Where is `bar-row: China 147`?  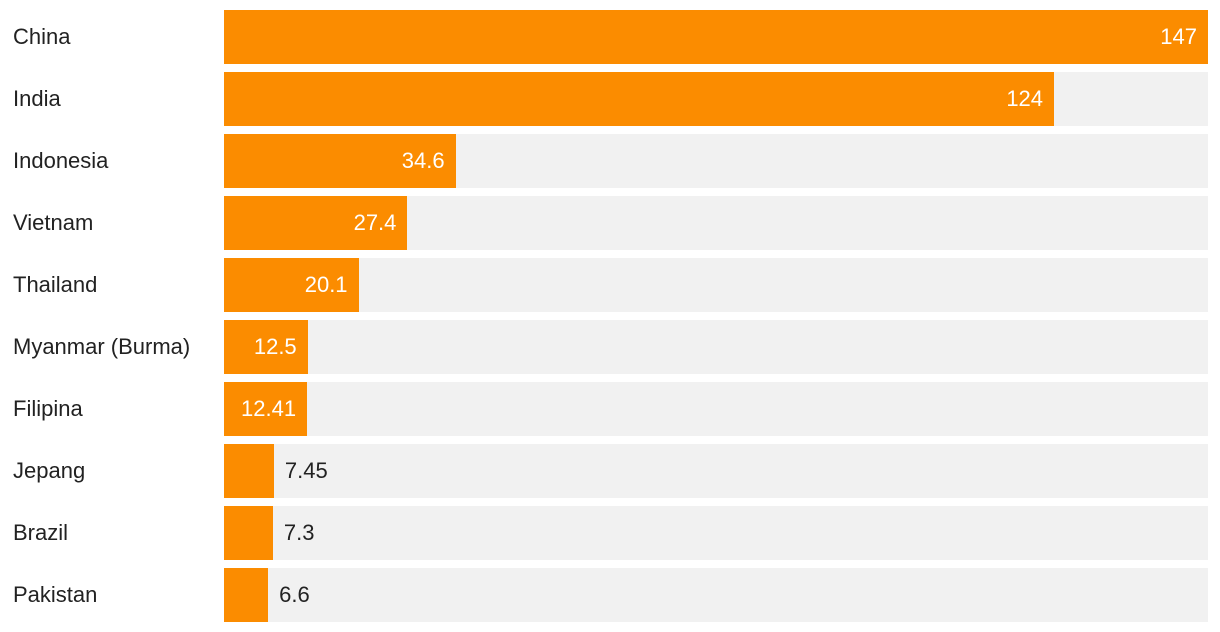
bar-row: China 147 is located at coordinates (610, 37).